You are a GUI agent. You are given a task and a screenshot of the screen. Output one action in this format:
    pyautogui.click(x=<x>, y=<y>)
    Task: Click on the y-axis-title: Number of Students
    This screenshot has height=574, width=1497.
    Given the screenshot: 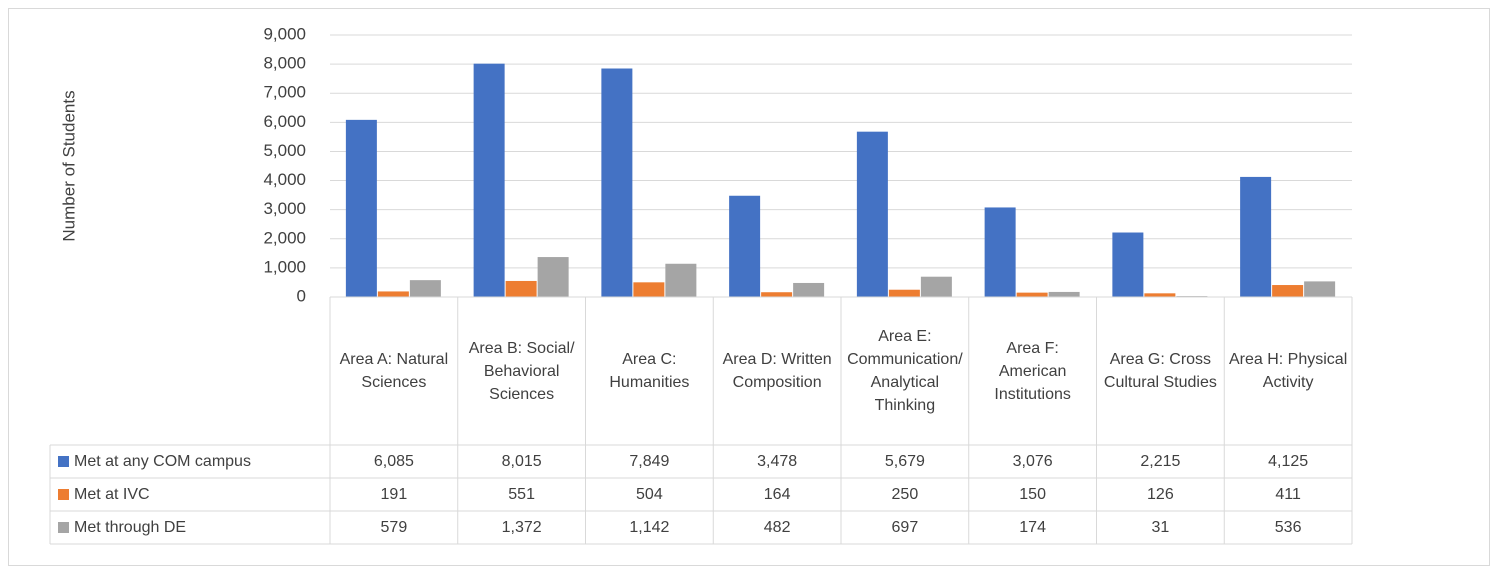 What is the action you would take?
    pyautogui.click(x=68, y=165)
    